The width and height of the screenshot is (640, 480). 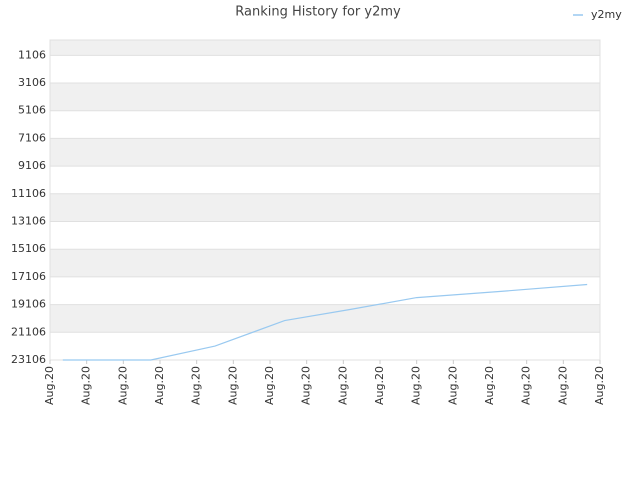 What do you see at coordinates (28, 193) in the screenshot?
I see `y-tick-label: 11106` at bounding box center [28, 193].